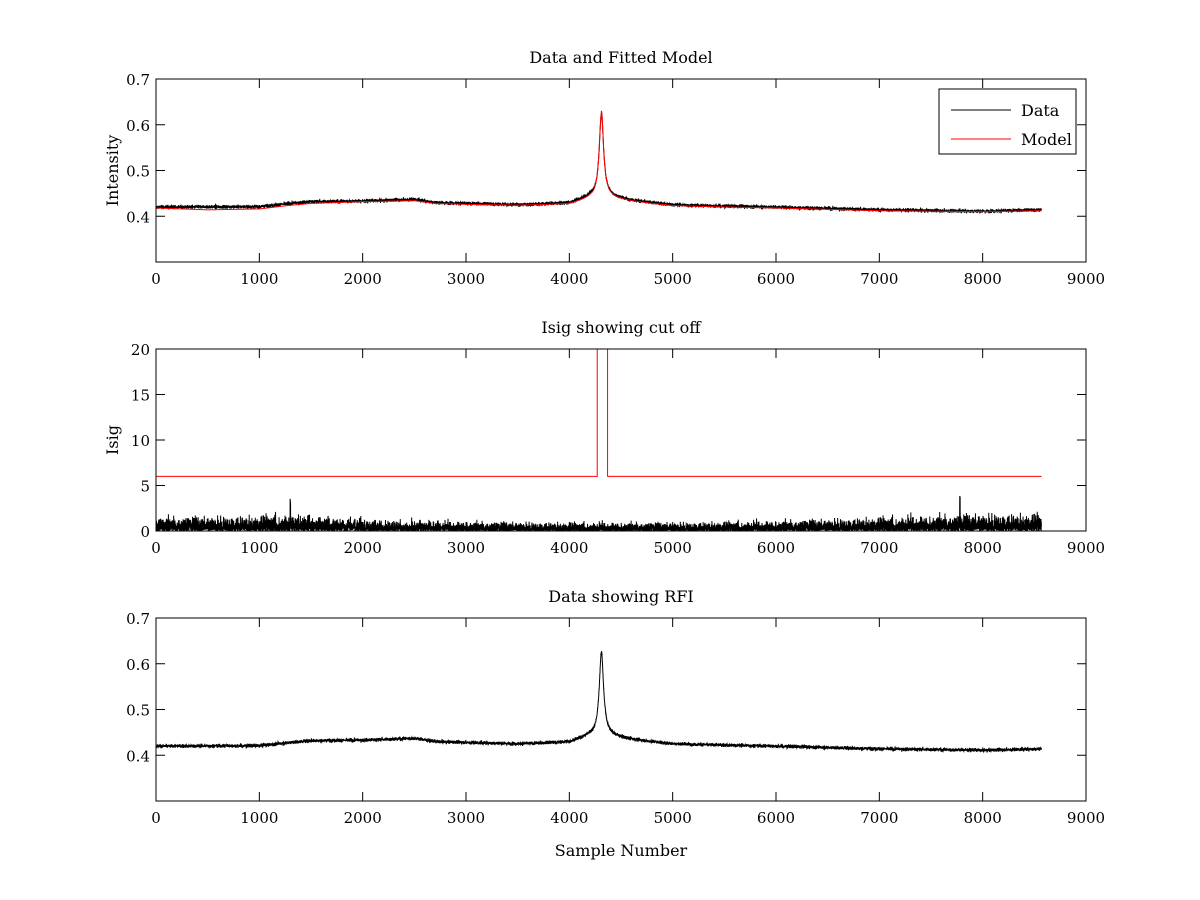 The width and height of the screenshot is (1200, 900). Describe the element at coordinates (112, 440) in the screenshot. I see `y-axis-label: Isig` at that location.